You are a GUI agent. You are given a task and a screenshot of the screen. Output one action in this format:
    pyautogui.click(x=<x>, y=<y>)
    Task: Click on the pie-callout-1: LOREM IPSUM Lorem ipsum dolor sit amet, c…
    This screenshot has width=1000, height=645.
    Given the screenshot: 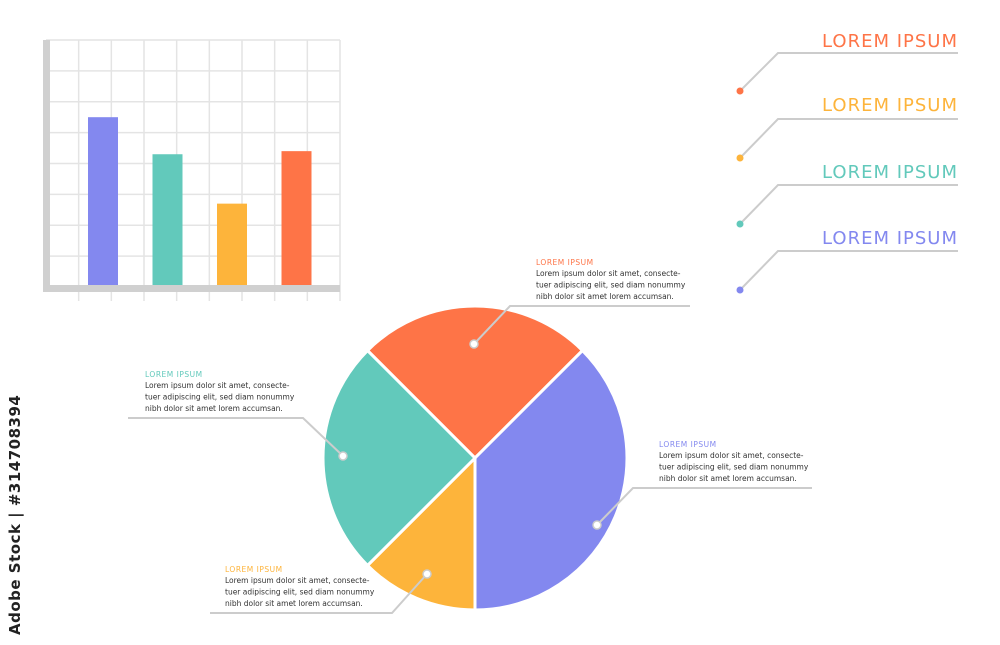 What is the action you would take?
    pyautogui.click(x=579, y=303)
    